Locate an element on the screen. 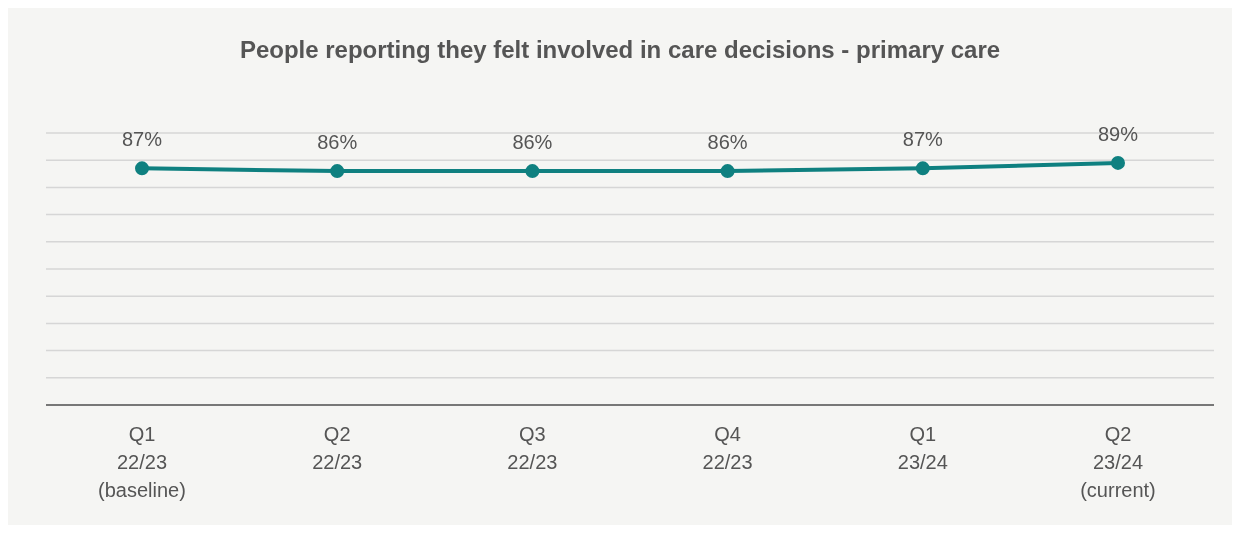  x-tick-label: Q4 22/23 is located at coordinates (727, 448).